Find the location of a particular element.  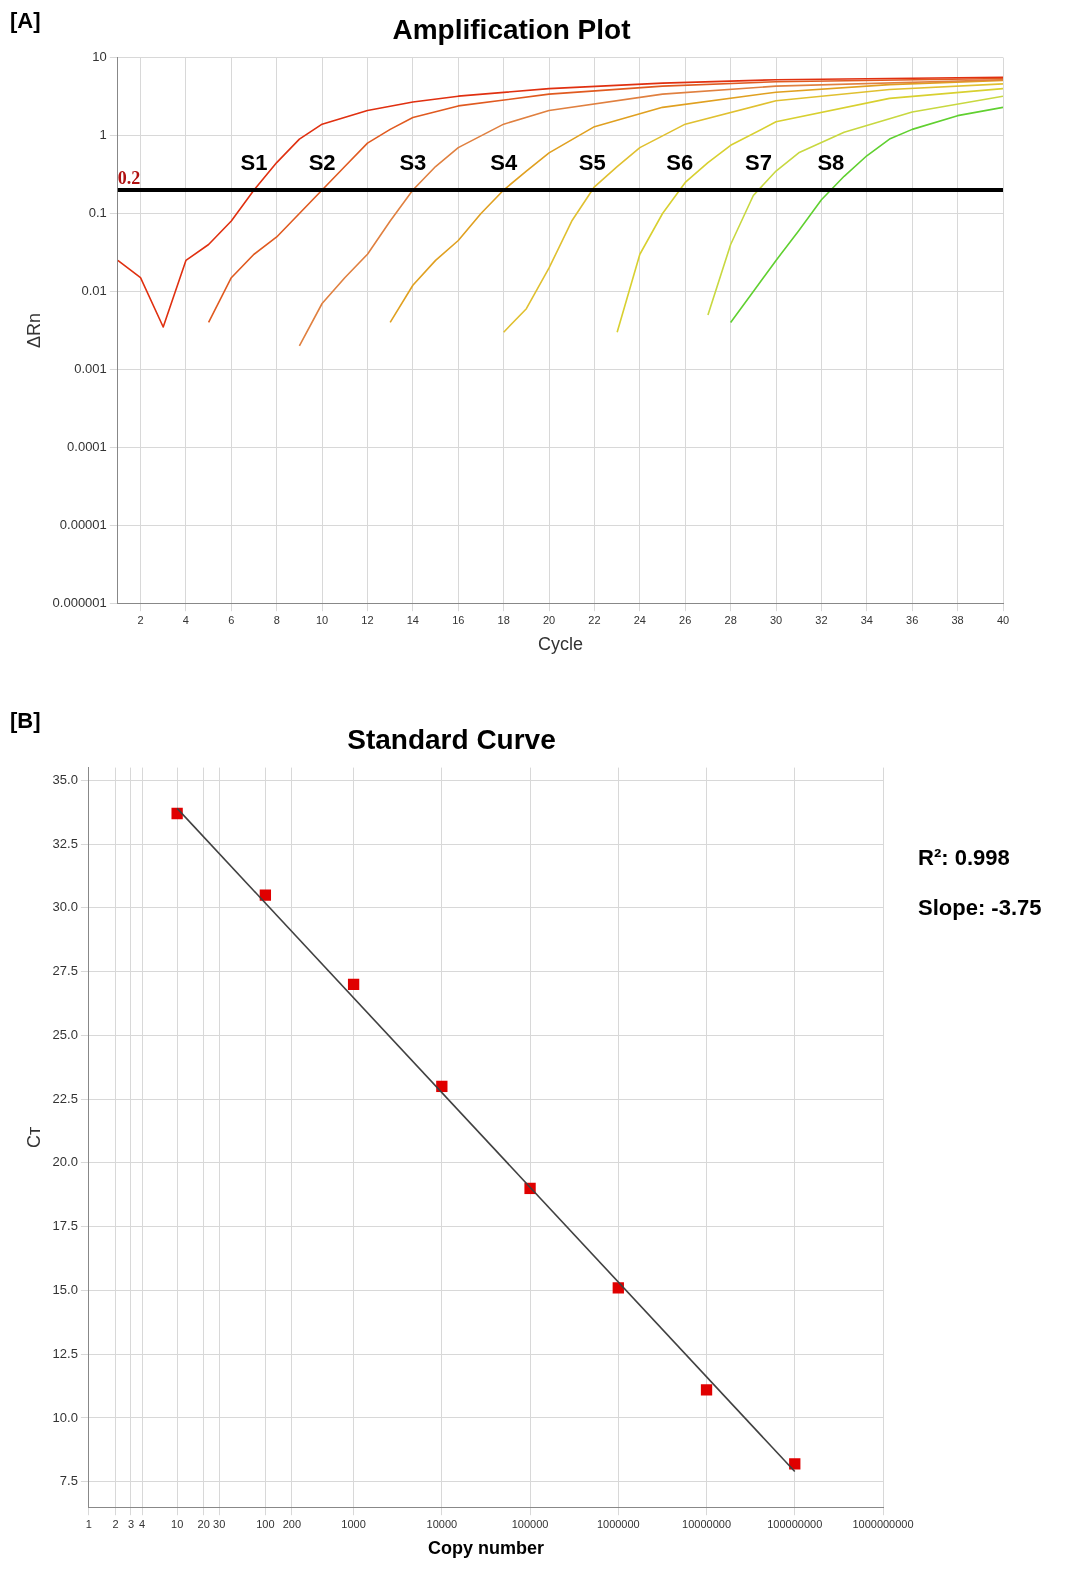

text: R²: 0.998 is located at coordinates (964, 858).